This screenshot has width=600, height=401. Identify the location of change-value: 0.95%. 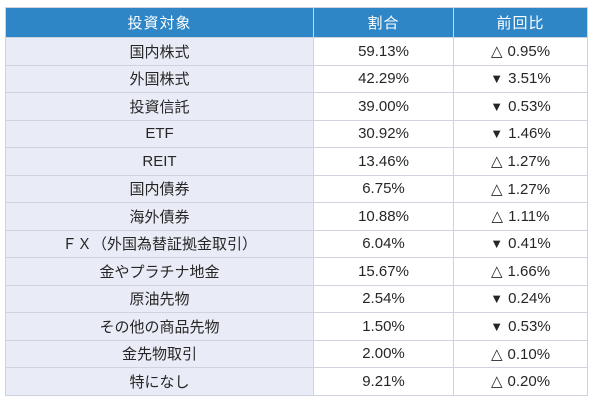
(529, 52).